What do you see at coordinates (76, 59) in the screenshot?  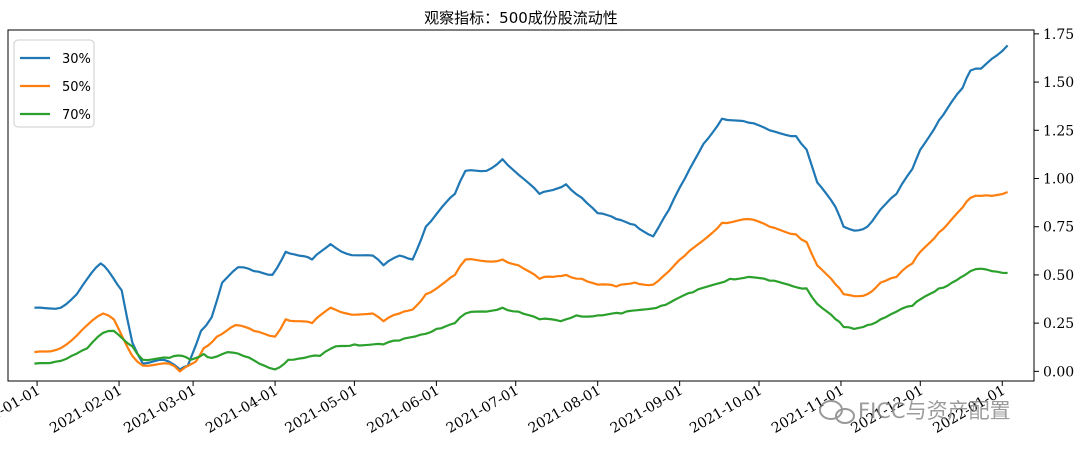 I see `legend-label: 30%` at bounding box center [76, 59].